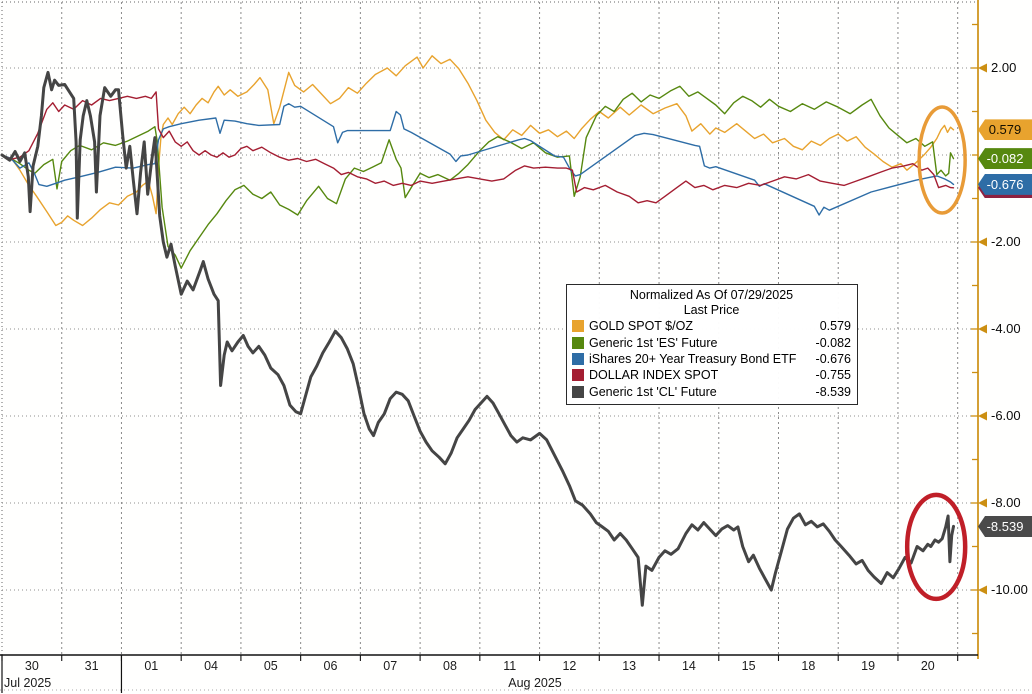 The image size is (1032, 694). Describe the element at coordinates (450, 666) in the screenshot. I see `x-axis-label: 08` at that location.